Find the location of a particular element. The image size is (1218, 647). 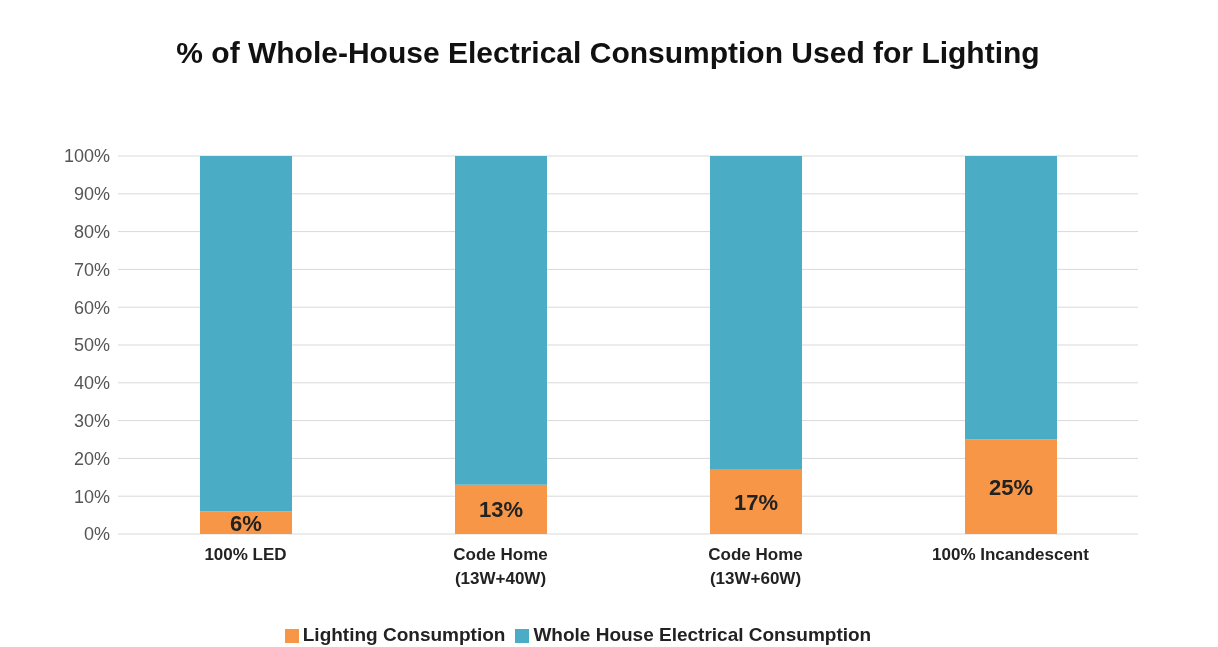

y-tick-label: 50% is located at coordinates (91, 345).